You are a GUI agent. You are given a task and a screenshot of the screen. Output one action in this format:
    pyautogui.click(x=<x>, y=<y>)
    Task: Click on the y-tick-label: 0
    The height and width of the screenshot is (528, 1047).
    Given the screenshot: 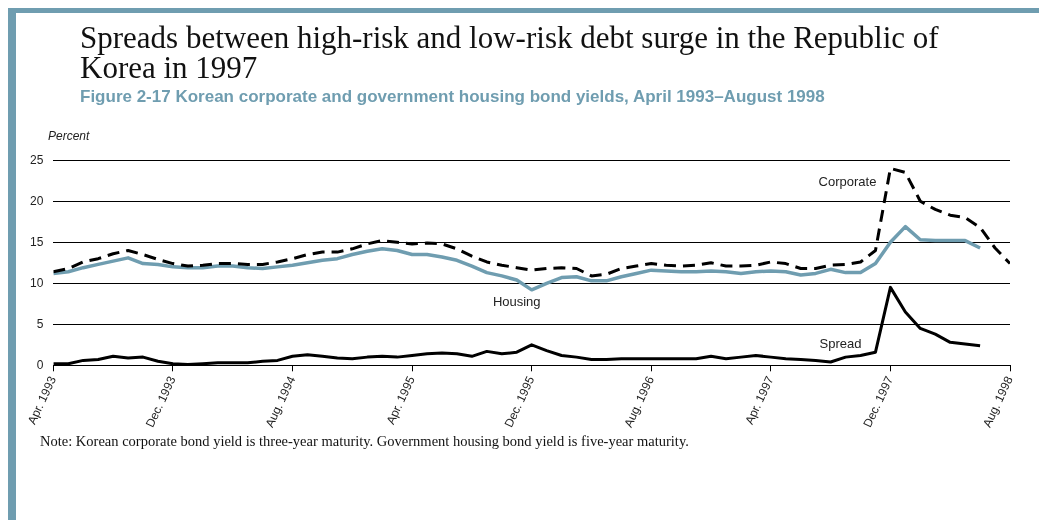 What is the action you would take?
    pyautogui.click(x=40, y=364)
    